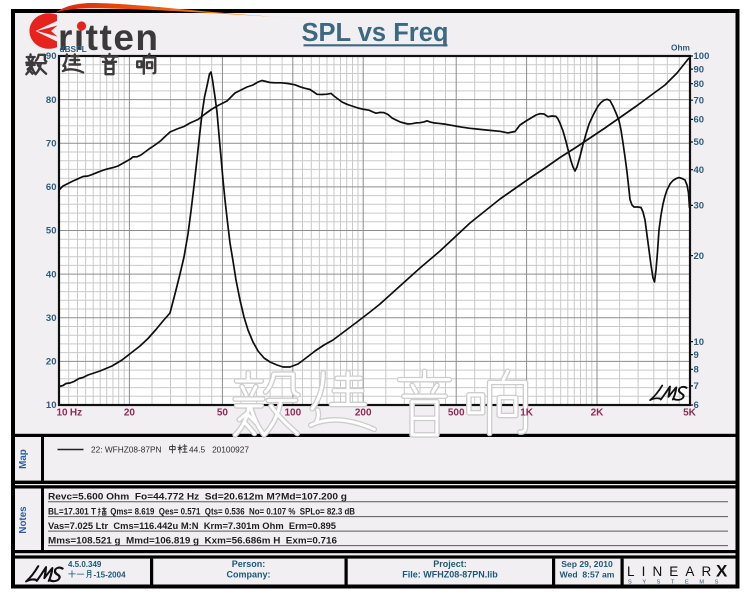  I want to click on svg-text: Person:, so click(249, 564).